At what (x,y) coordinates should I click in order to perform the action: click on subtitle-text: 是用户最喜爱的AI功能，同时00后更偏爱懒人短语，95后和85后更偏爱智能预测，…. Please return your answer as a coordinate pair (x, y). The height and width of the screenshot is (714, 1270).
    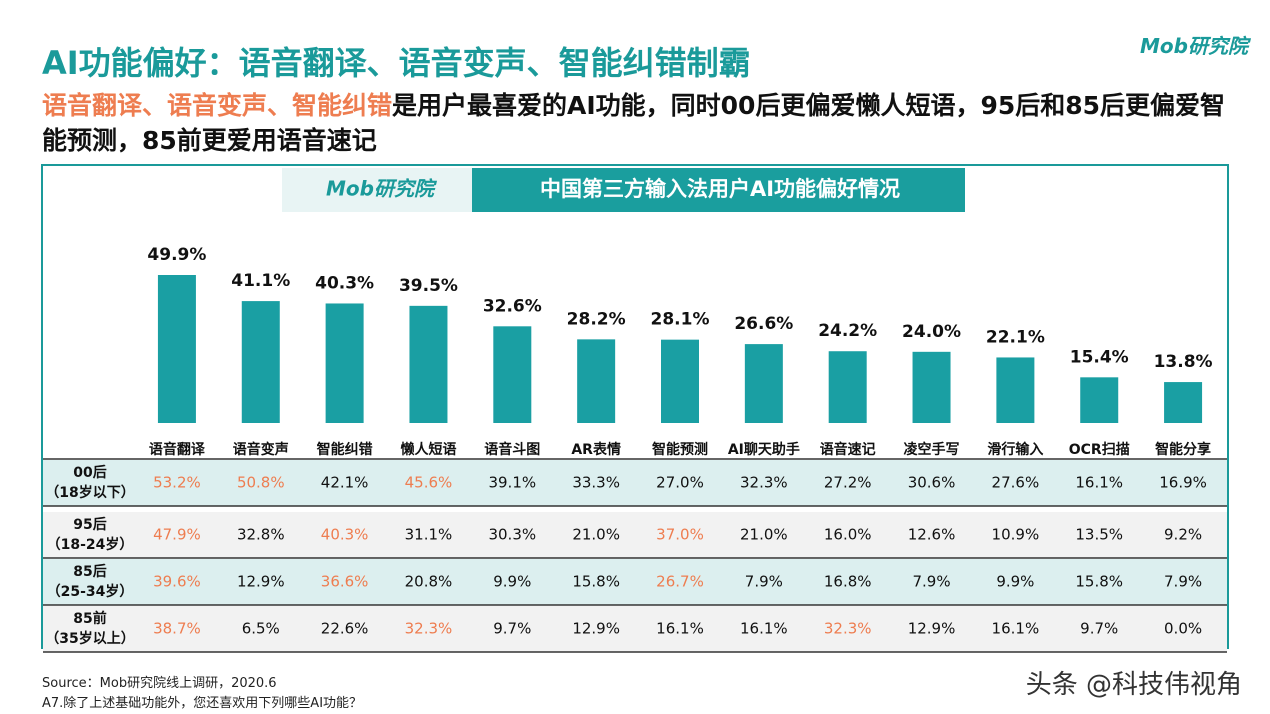
    Looking at the image, I should click on (634, 123).